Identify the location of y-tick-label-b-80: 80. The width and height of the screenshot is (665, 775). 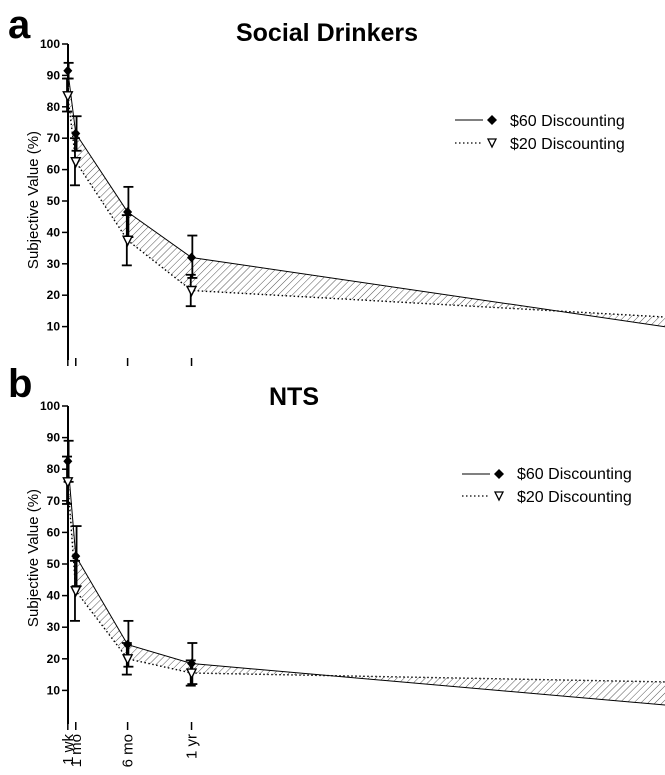
(54, 469).